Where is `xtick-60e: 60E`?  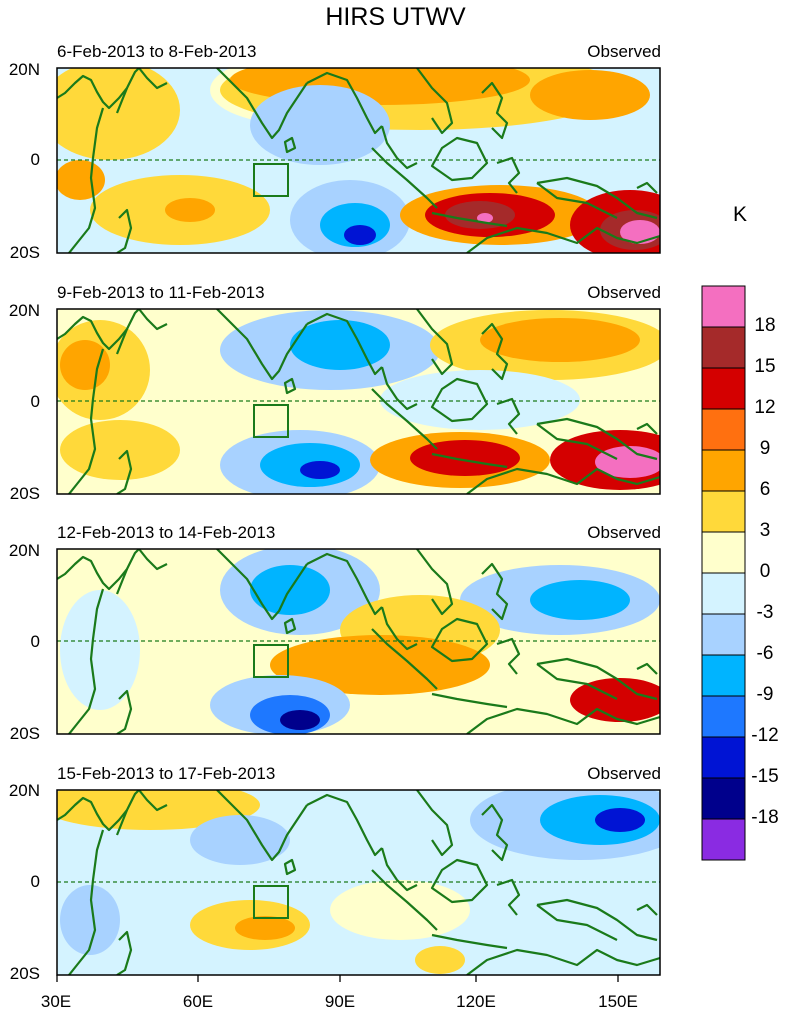 xtick-60e: 60E is located at coordinates (198, 1001).